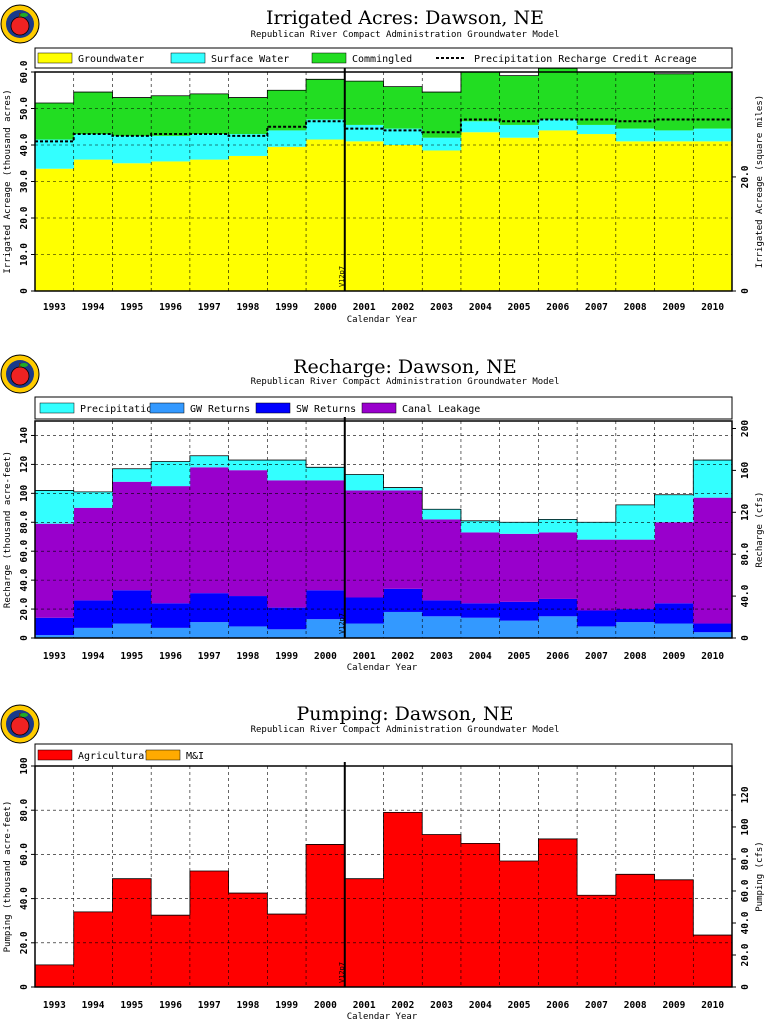  I want to click on y-tick-label: 50.0, so click(24, 108).